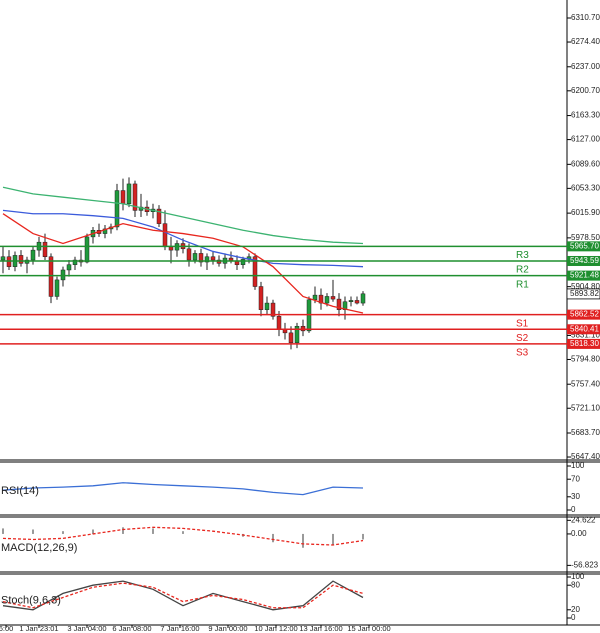 This screenshot has height=633, width=600. What do you see at coordinates (585, 407) in the screenshot?
I see `y-tick-label: 5721.10` at bounding box center [585, 407].